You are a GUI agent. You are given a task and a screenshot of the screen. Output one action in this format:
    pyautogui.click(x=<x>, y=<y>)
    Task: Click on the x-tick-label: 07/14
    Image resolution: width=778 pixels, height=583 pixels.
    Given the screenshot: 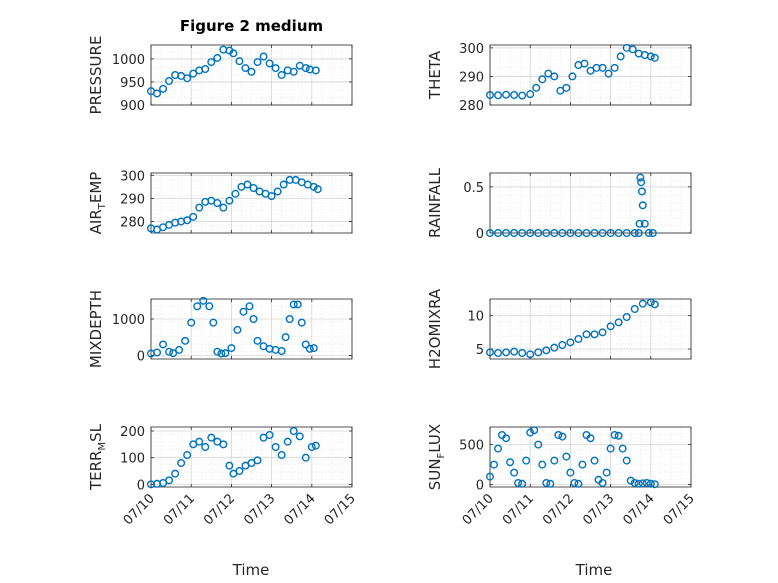 What is the action you would take?
    pyautogui.click(x=300, y=509)
    